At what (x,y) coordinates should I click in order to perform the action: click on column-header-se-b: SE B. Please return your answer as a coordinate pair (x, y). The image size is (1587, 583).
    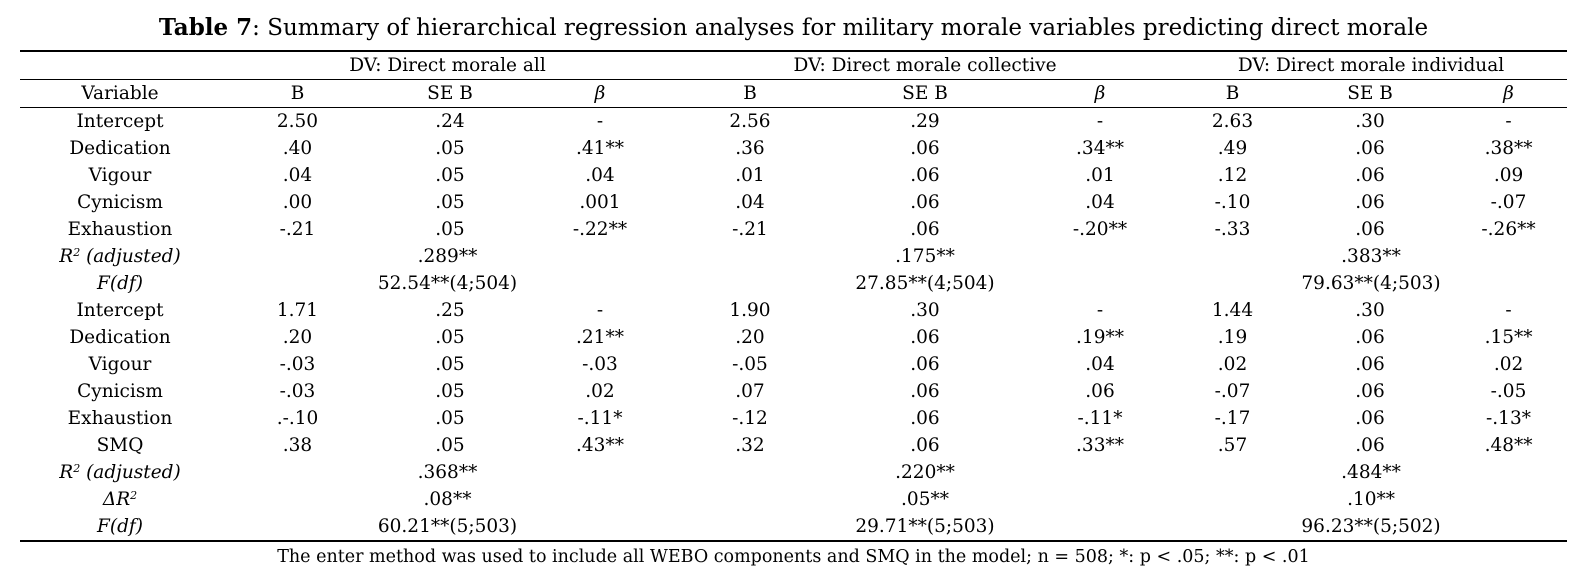
    Looking at the image, I should click on (925, 93).